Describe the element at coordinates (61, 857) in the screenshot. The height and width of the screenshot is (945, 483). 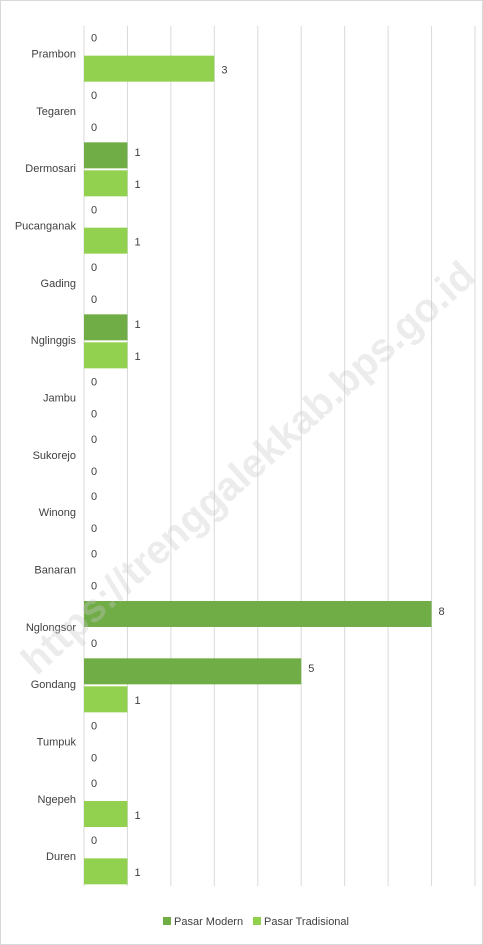
I see `category-label: Duren` at that location.